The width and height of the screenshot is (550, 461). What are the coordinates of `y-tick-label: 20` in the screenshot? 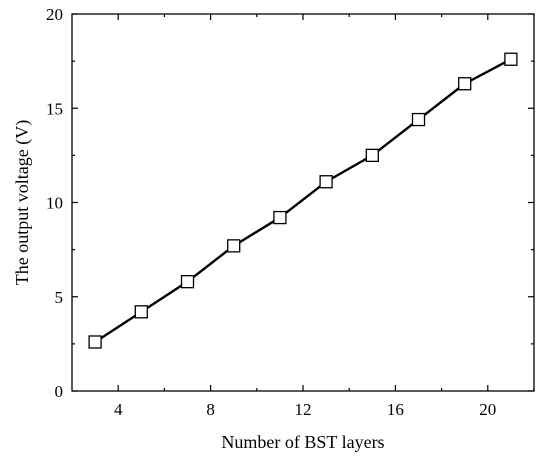 It's located at (54, 14).